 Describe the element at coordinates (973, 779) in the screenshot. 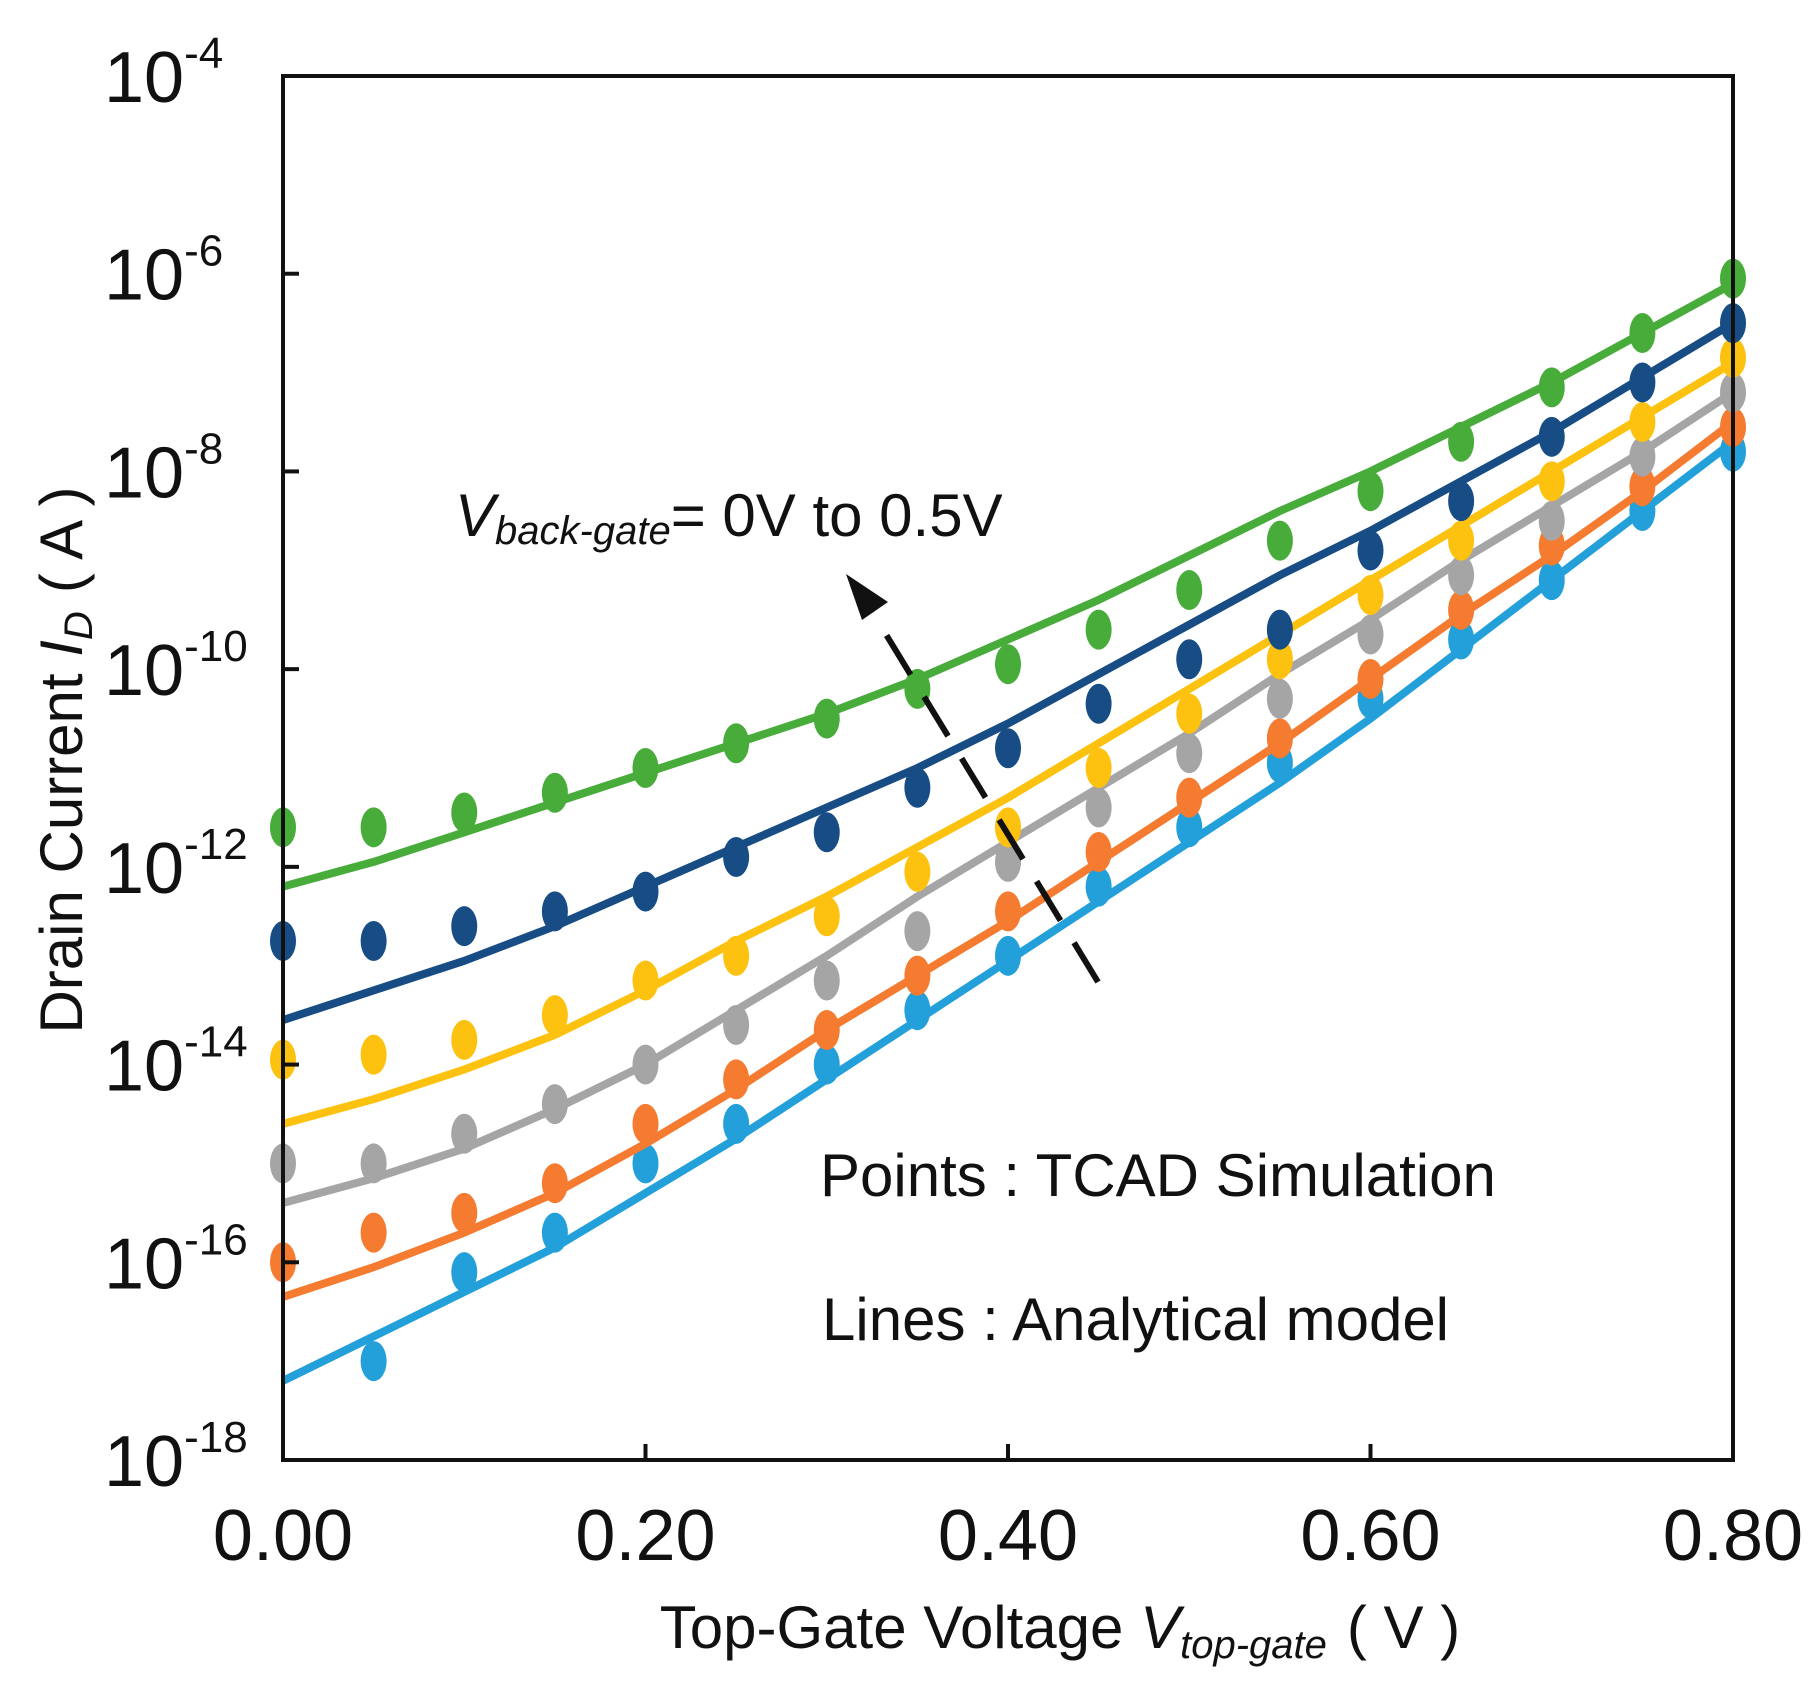

I see `sweep-arrow` at that location.